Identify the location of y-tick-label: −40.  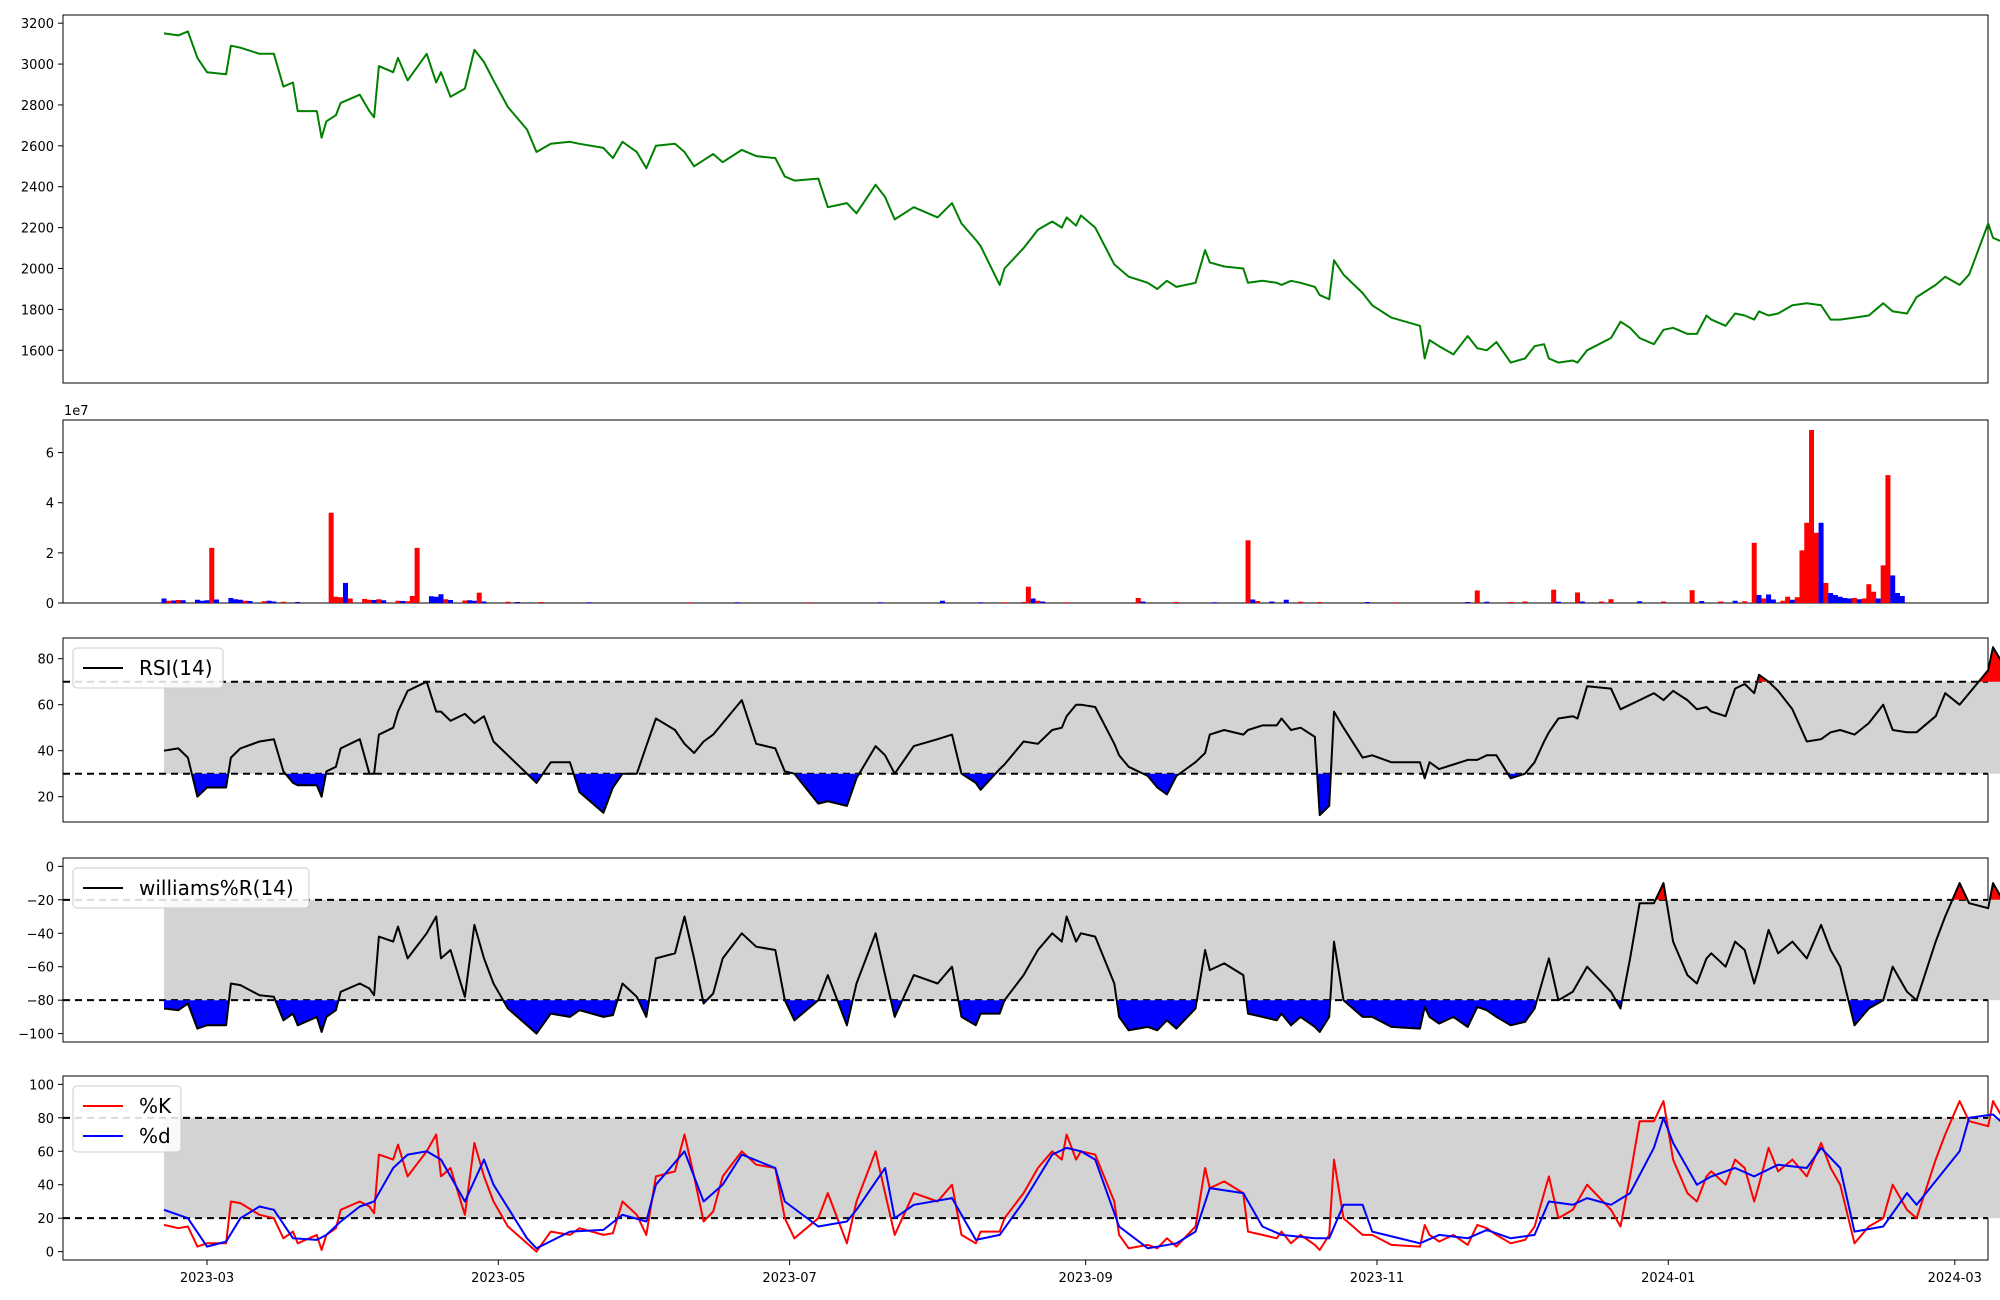
(40, 934).